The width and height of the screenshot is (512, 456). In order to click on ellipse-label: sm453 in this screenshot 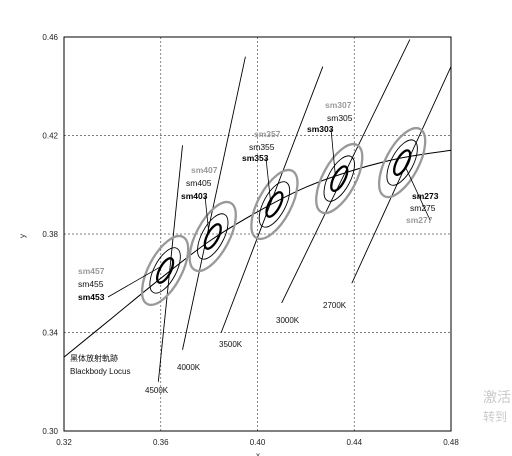, I will do `click(91, 297)`.